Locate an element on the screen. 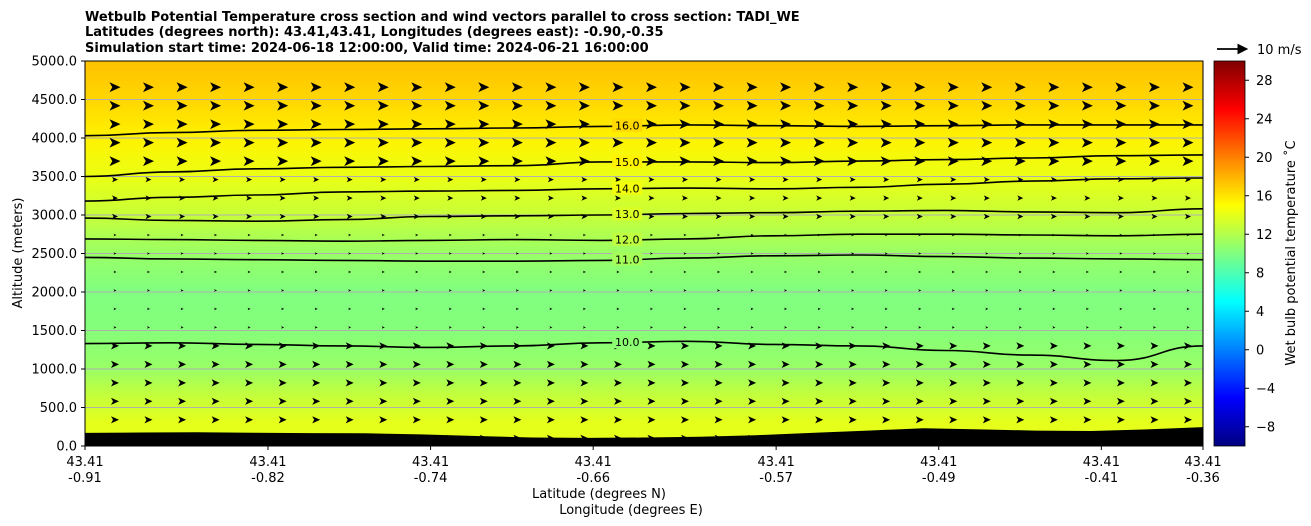 Image resolution: width=1311 pixels, height=526 pixels. y-tick-label: 1500.0 is located at coordinates (55, 331).